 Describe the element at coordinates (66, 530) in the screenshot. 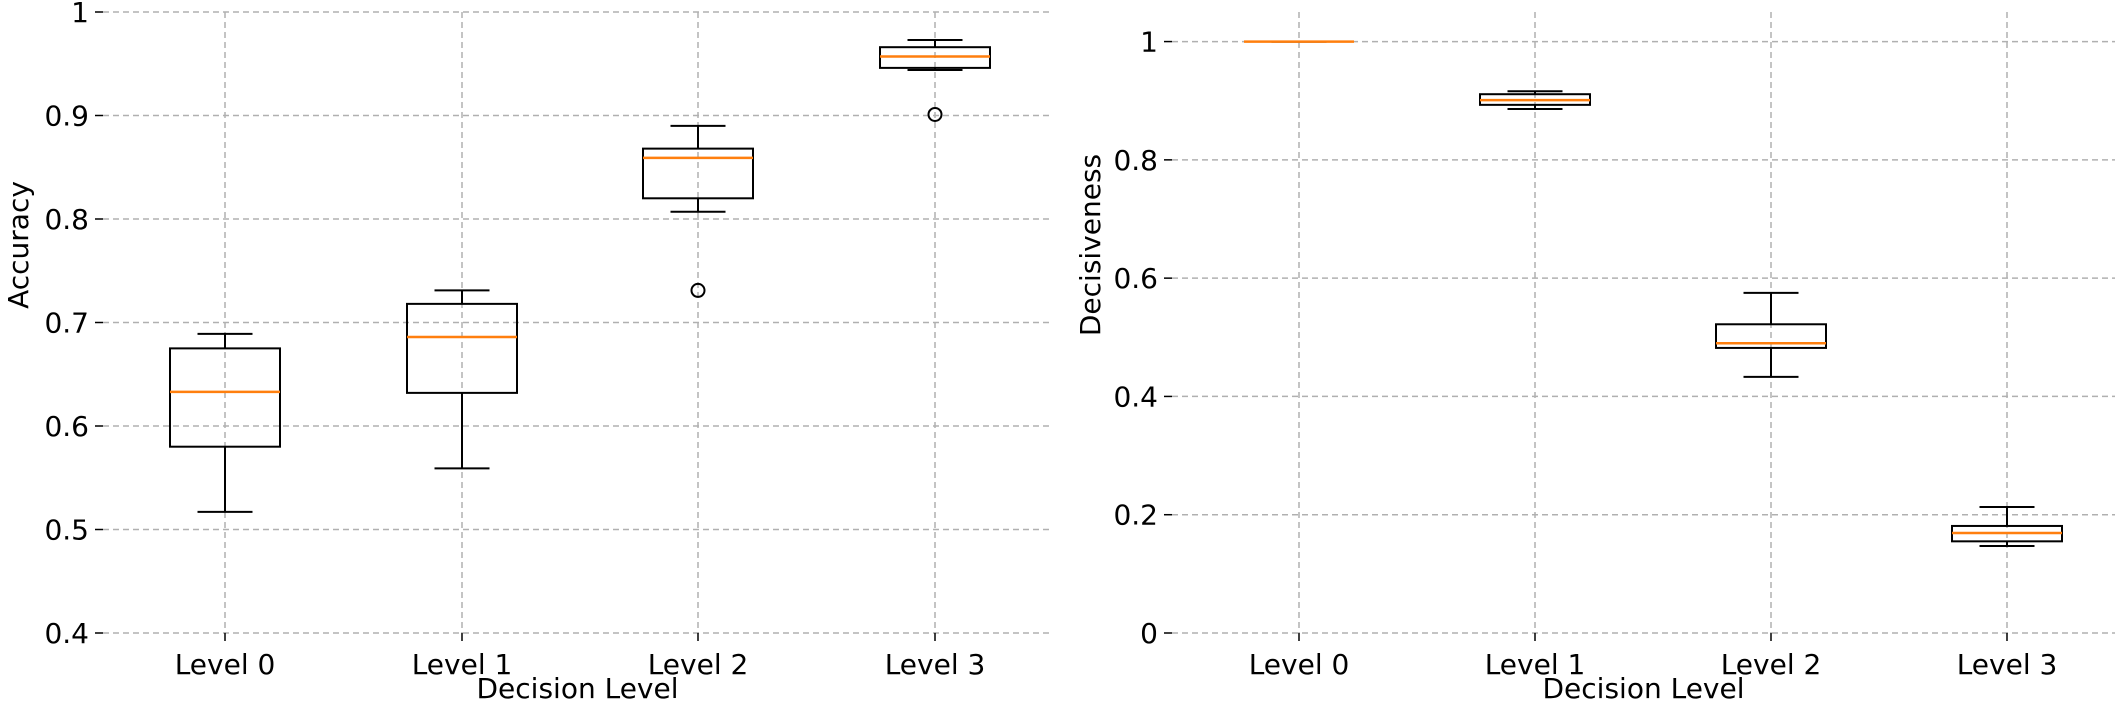

I see `y-tick-label: 0.5` at that location.